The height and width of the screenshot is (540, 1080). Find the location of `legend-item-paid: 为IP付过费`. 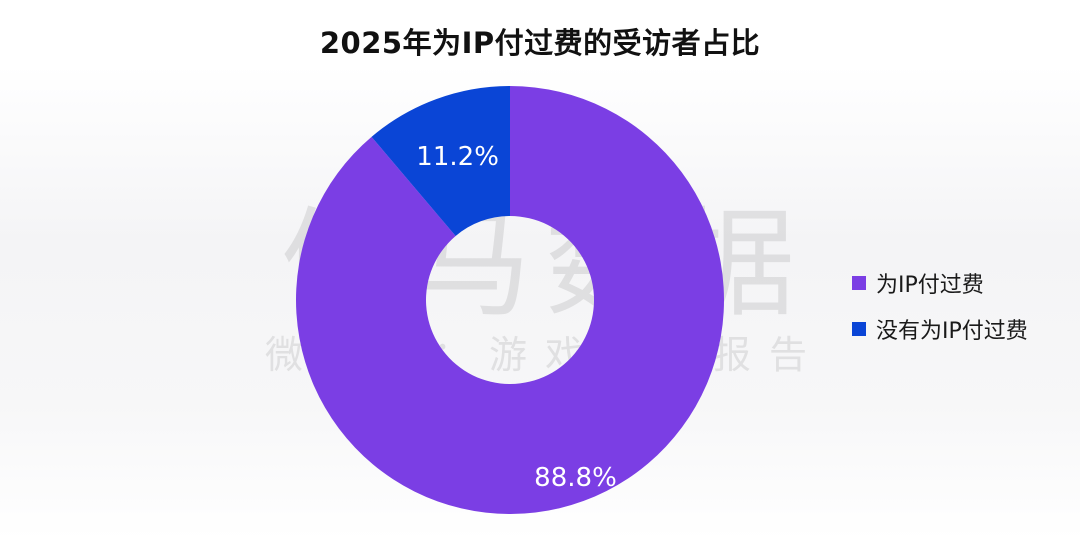

legend-item-paid: 为IP付过费 is located at coordinates (940, 282).